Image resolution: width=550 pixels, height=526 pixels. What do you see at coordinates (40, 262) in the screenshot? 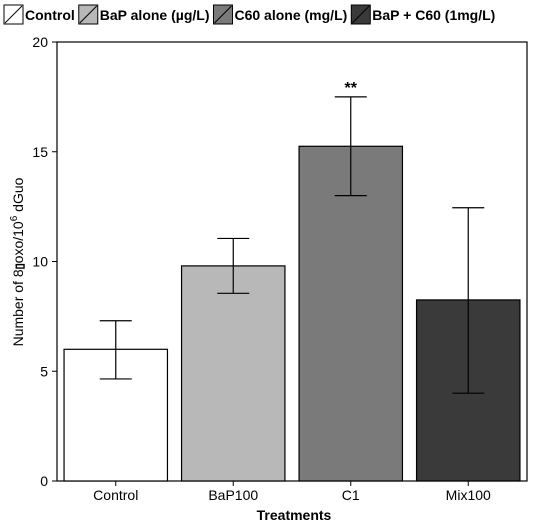
I see `y-tick-label: 10` at bounding box center [40, 262].